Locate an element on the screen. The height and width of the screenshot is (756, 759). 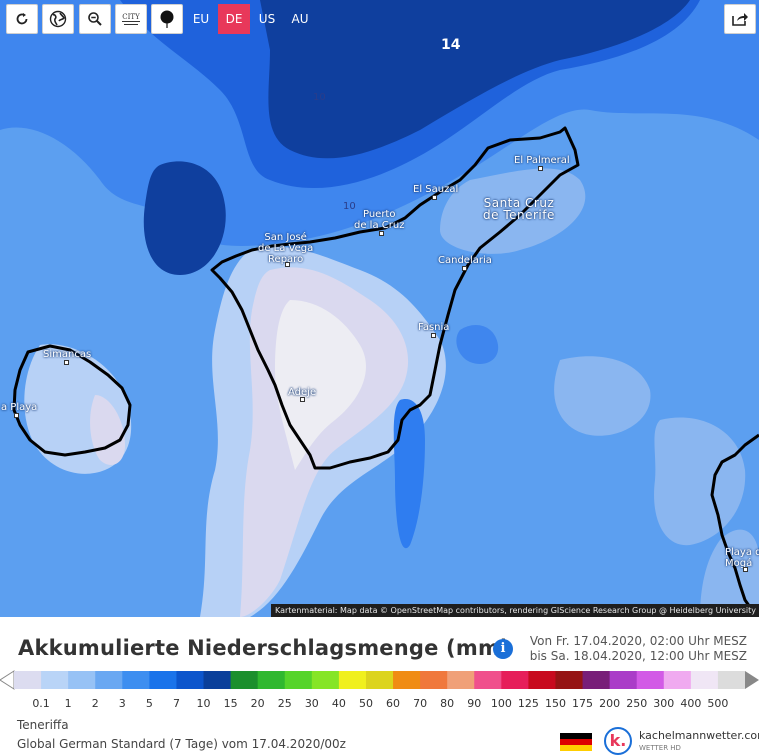
map-marker-button is located at coordinates (167, 19).